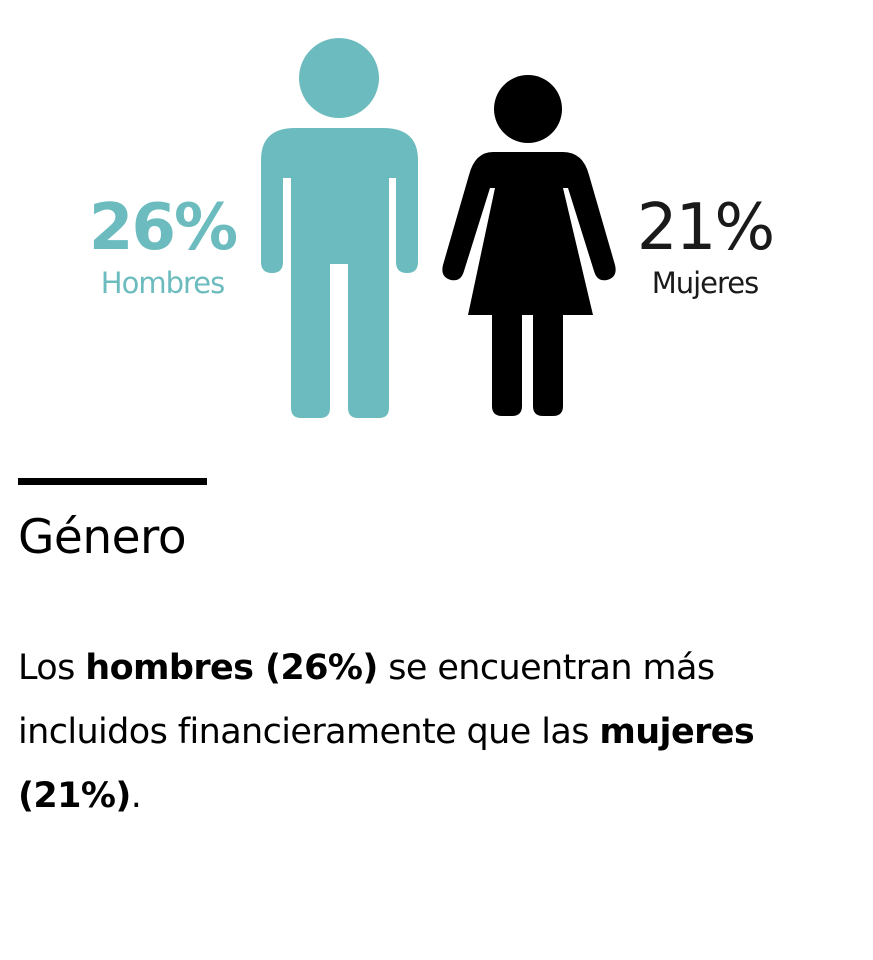 This screenshot has height=960, width=873. I want to click on women-percentage: 21%, so click(705, 228).